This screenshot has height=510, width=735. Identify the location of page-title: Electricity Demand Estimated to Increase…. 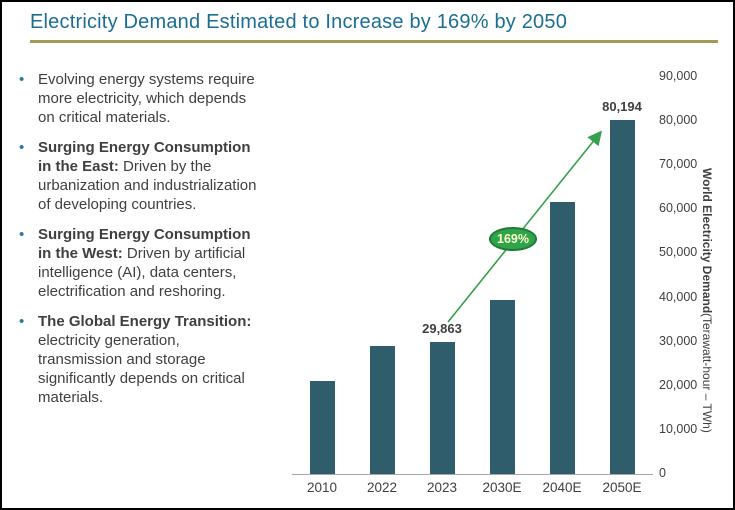
(299, 22).